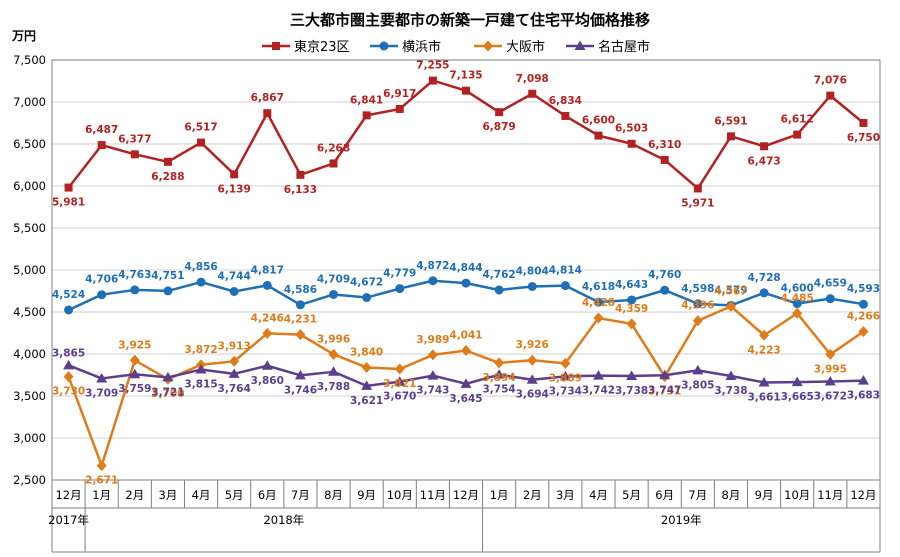  Describe the element at coordinates (863, 289) in the screenshot. I see `data-label: 4,593` at that location.